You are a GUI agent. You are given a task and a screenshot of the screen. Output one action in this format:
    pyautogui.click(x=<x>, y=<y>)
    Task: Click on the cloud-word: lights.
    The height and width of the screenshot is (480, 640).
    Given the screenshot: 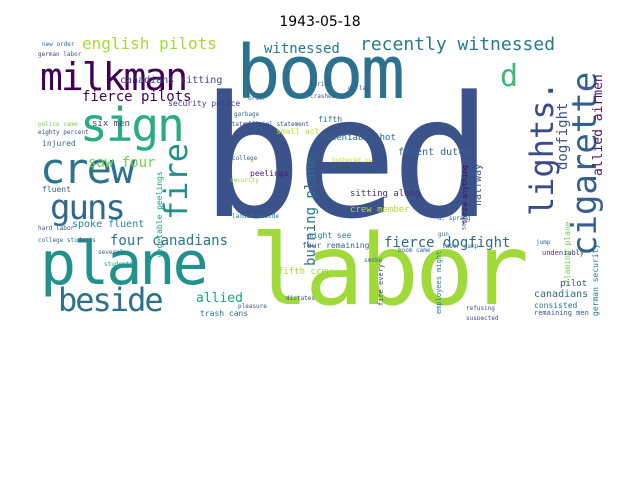 What is the action you would take?
    pyautogui.click(x=542, y=148)
    